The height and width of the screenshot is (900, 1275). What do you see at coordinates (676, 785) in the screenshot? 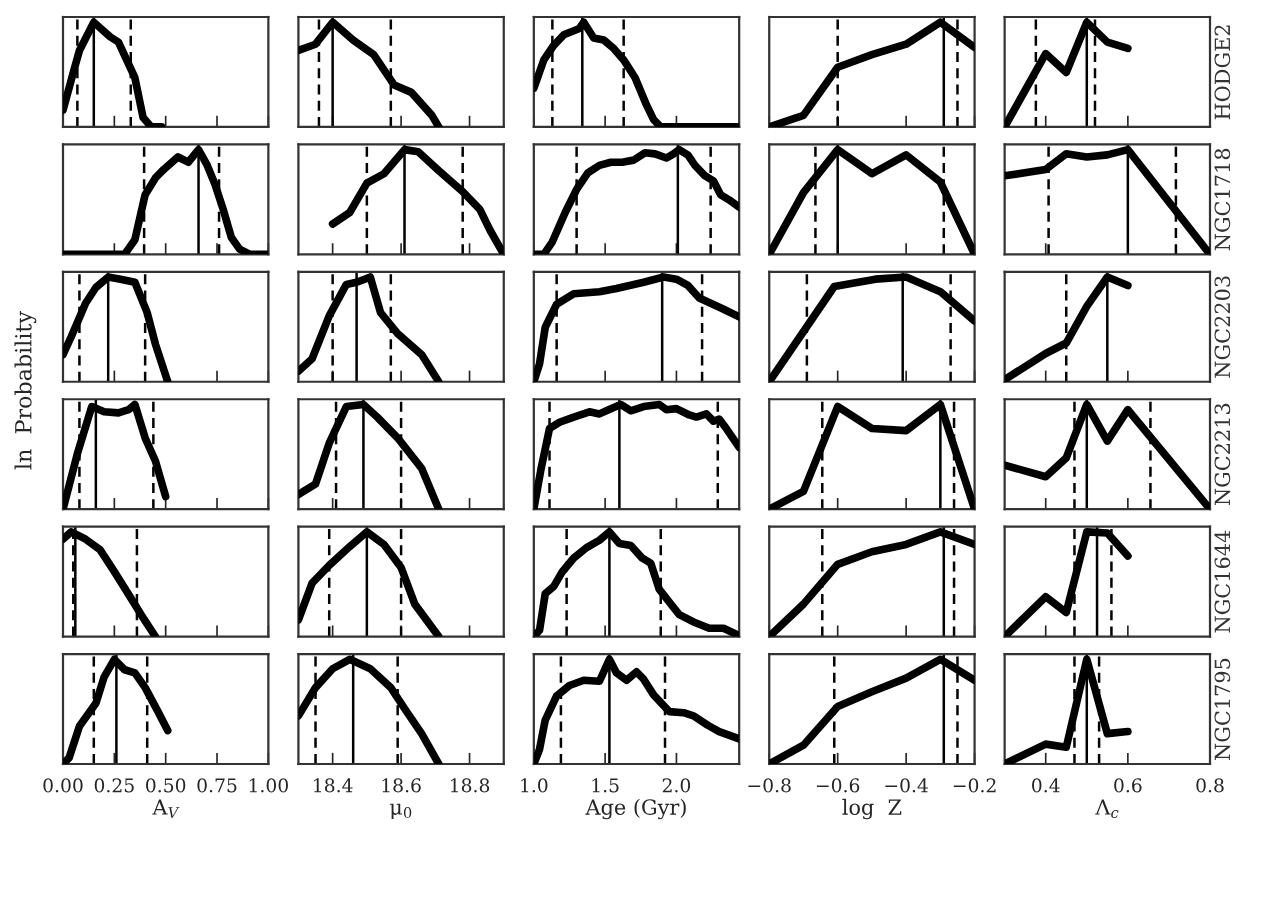
I see `x-tick-label: 2.0` at bounding box center [676, 785].